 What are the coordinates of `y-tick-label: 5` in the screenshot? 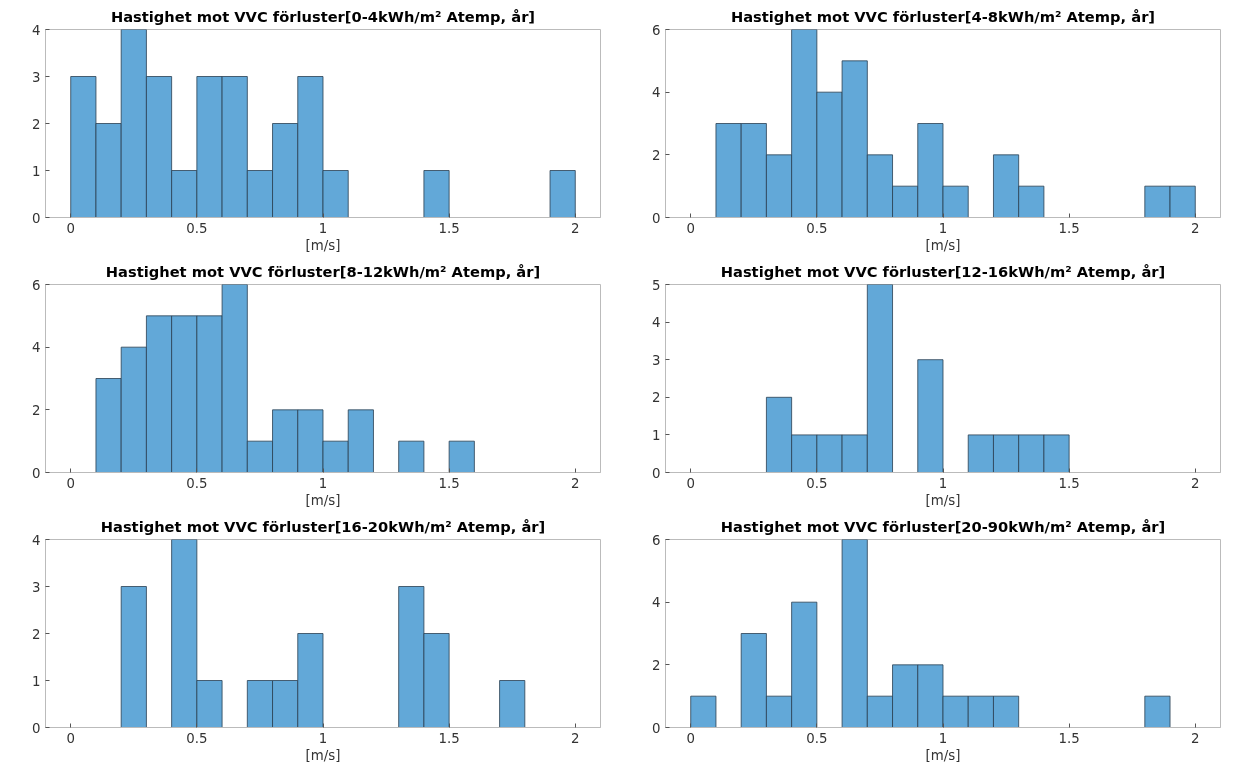 It's located at (656, 285).